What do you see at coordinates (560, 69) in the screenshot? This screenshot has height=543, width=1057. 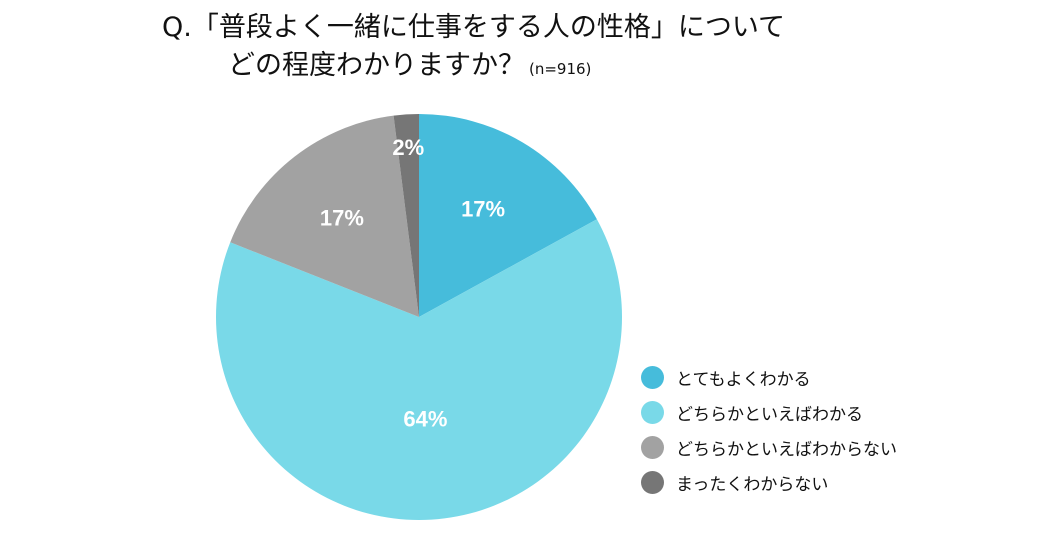 I see `sample-size-note: (n=916)` at bounding box center [560, 69].